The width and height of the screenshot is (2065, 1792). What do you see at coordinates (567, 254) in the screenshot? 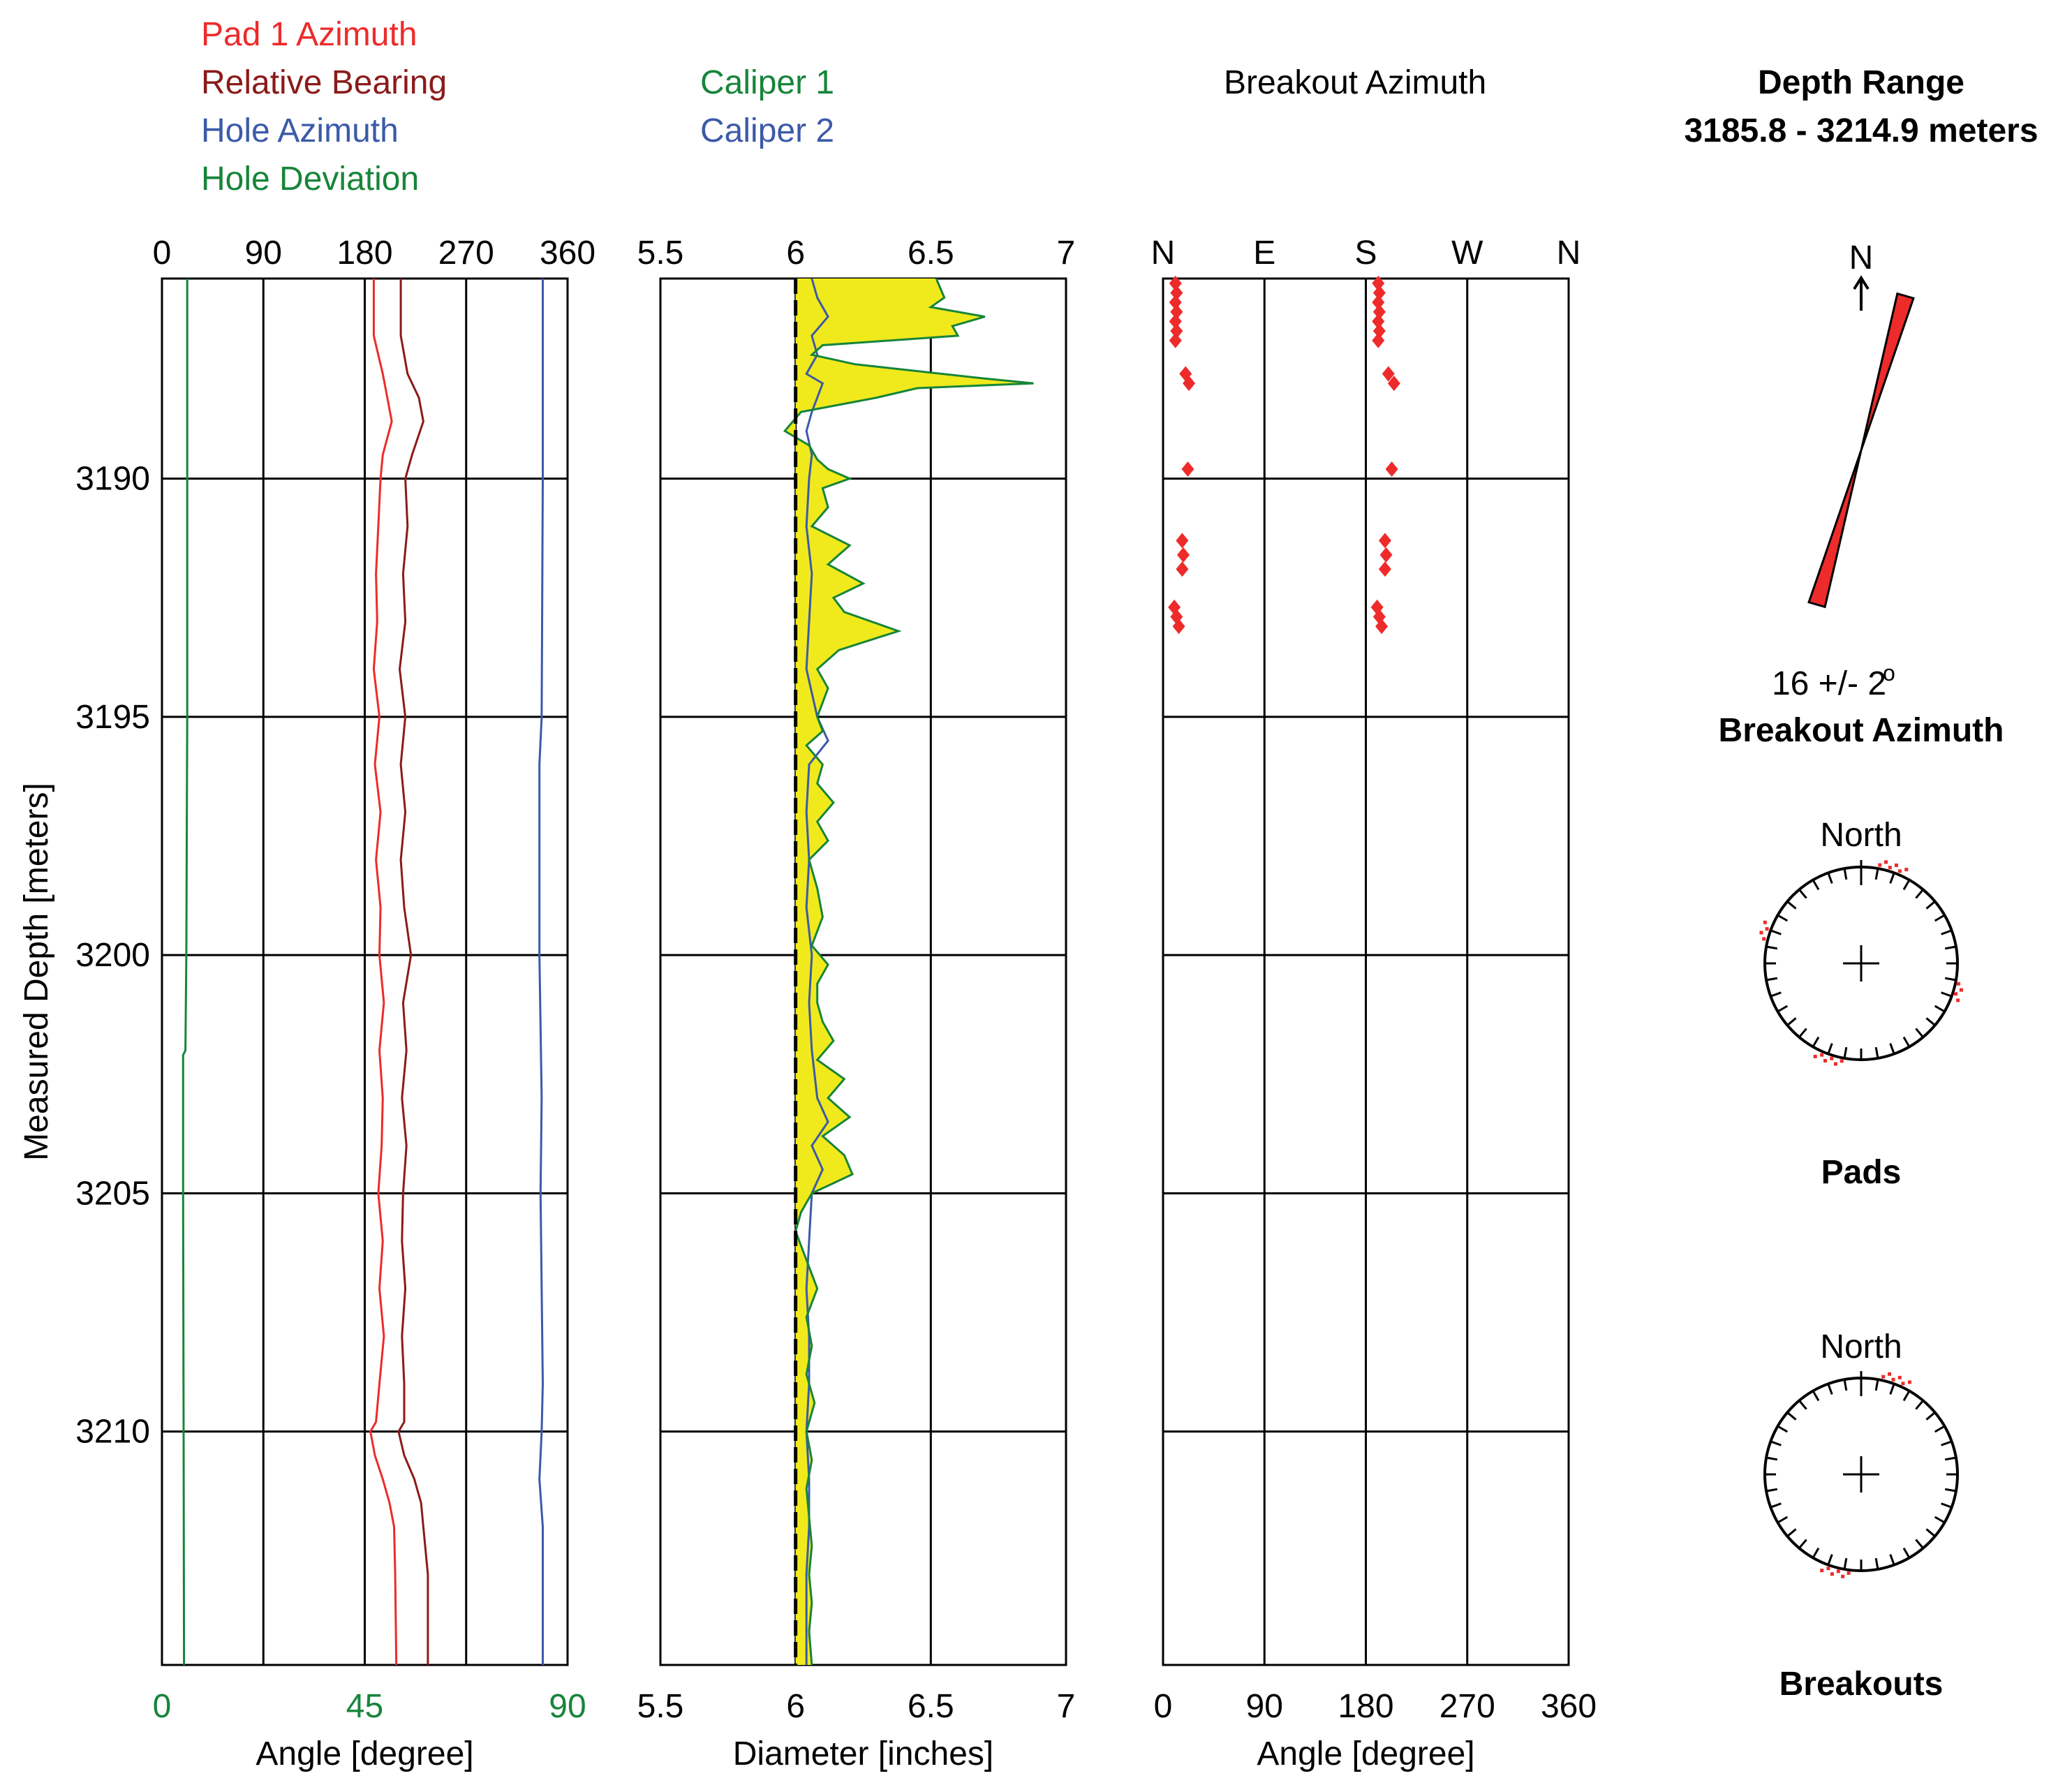
I see `top-tick-label: 360` at bounding box center [567, 254].